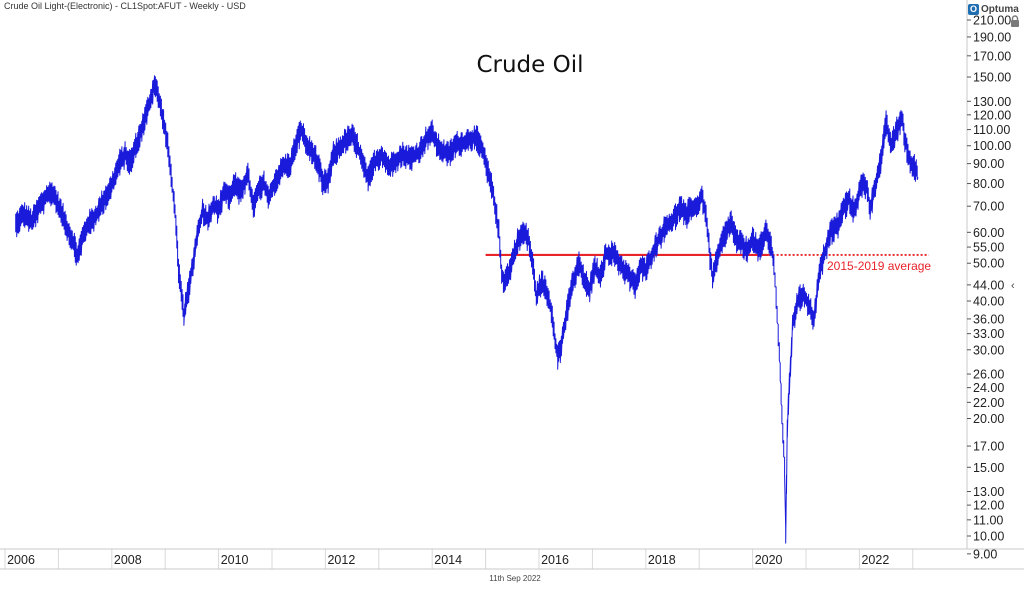 The height and width of the screenshot is (589, 1024). Describe the element at coordinates (988, 375) in the screenshot. I see `y-tick-label: 26.00` at that location.